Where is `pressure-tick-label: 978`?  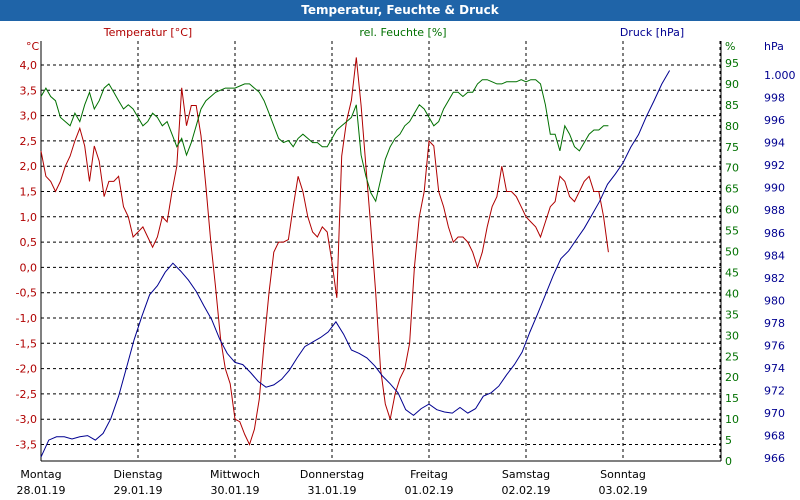
pressure-tick-label: 978 is located at coordinates (774, 323).